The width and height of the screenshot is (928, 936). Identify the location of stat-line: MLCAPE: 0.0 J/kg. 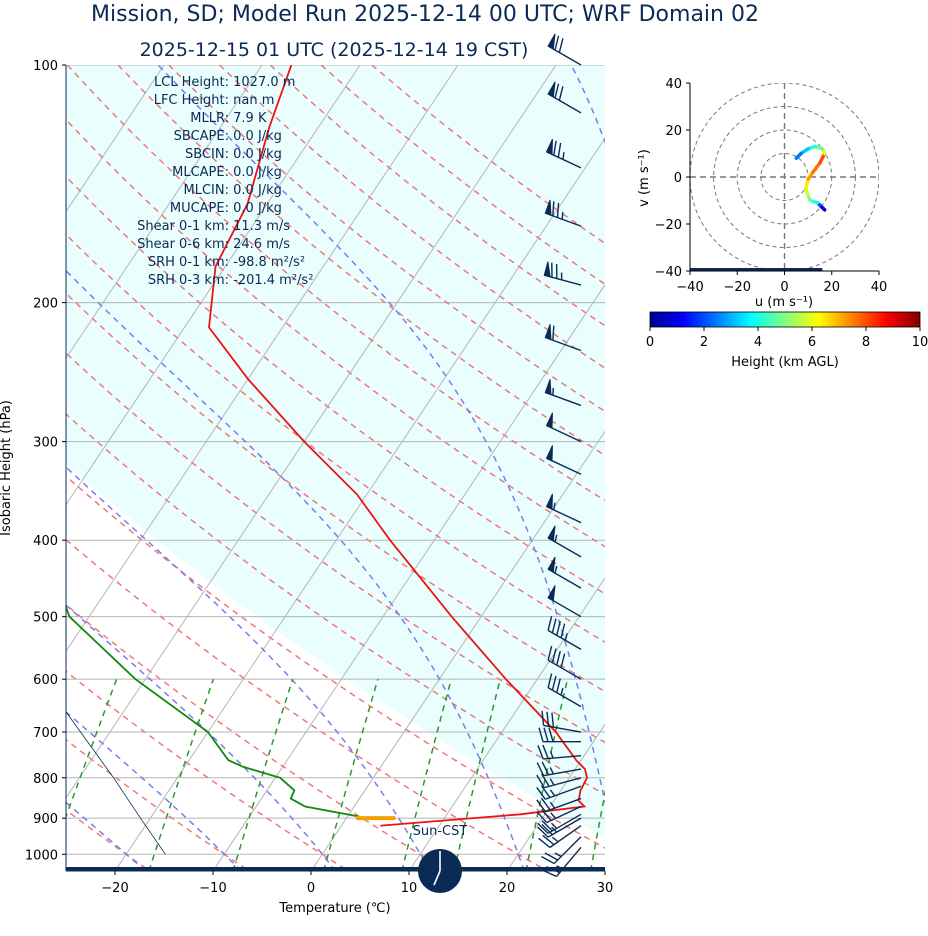
(227, 172).